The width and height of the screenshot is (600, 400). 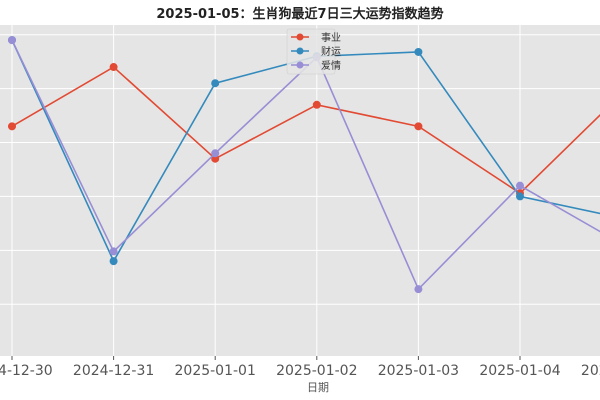 I want to click on legend-label: 财运, so click(x=331, y=51).